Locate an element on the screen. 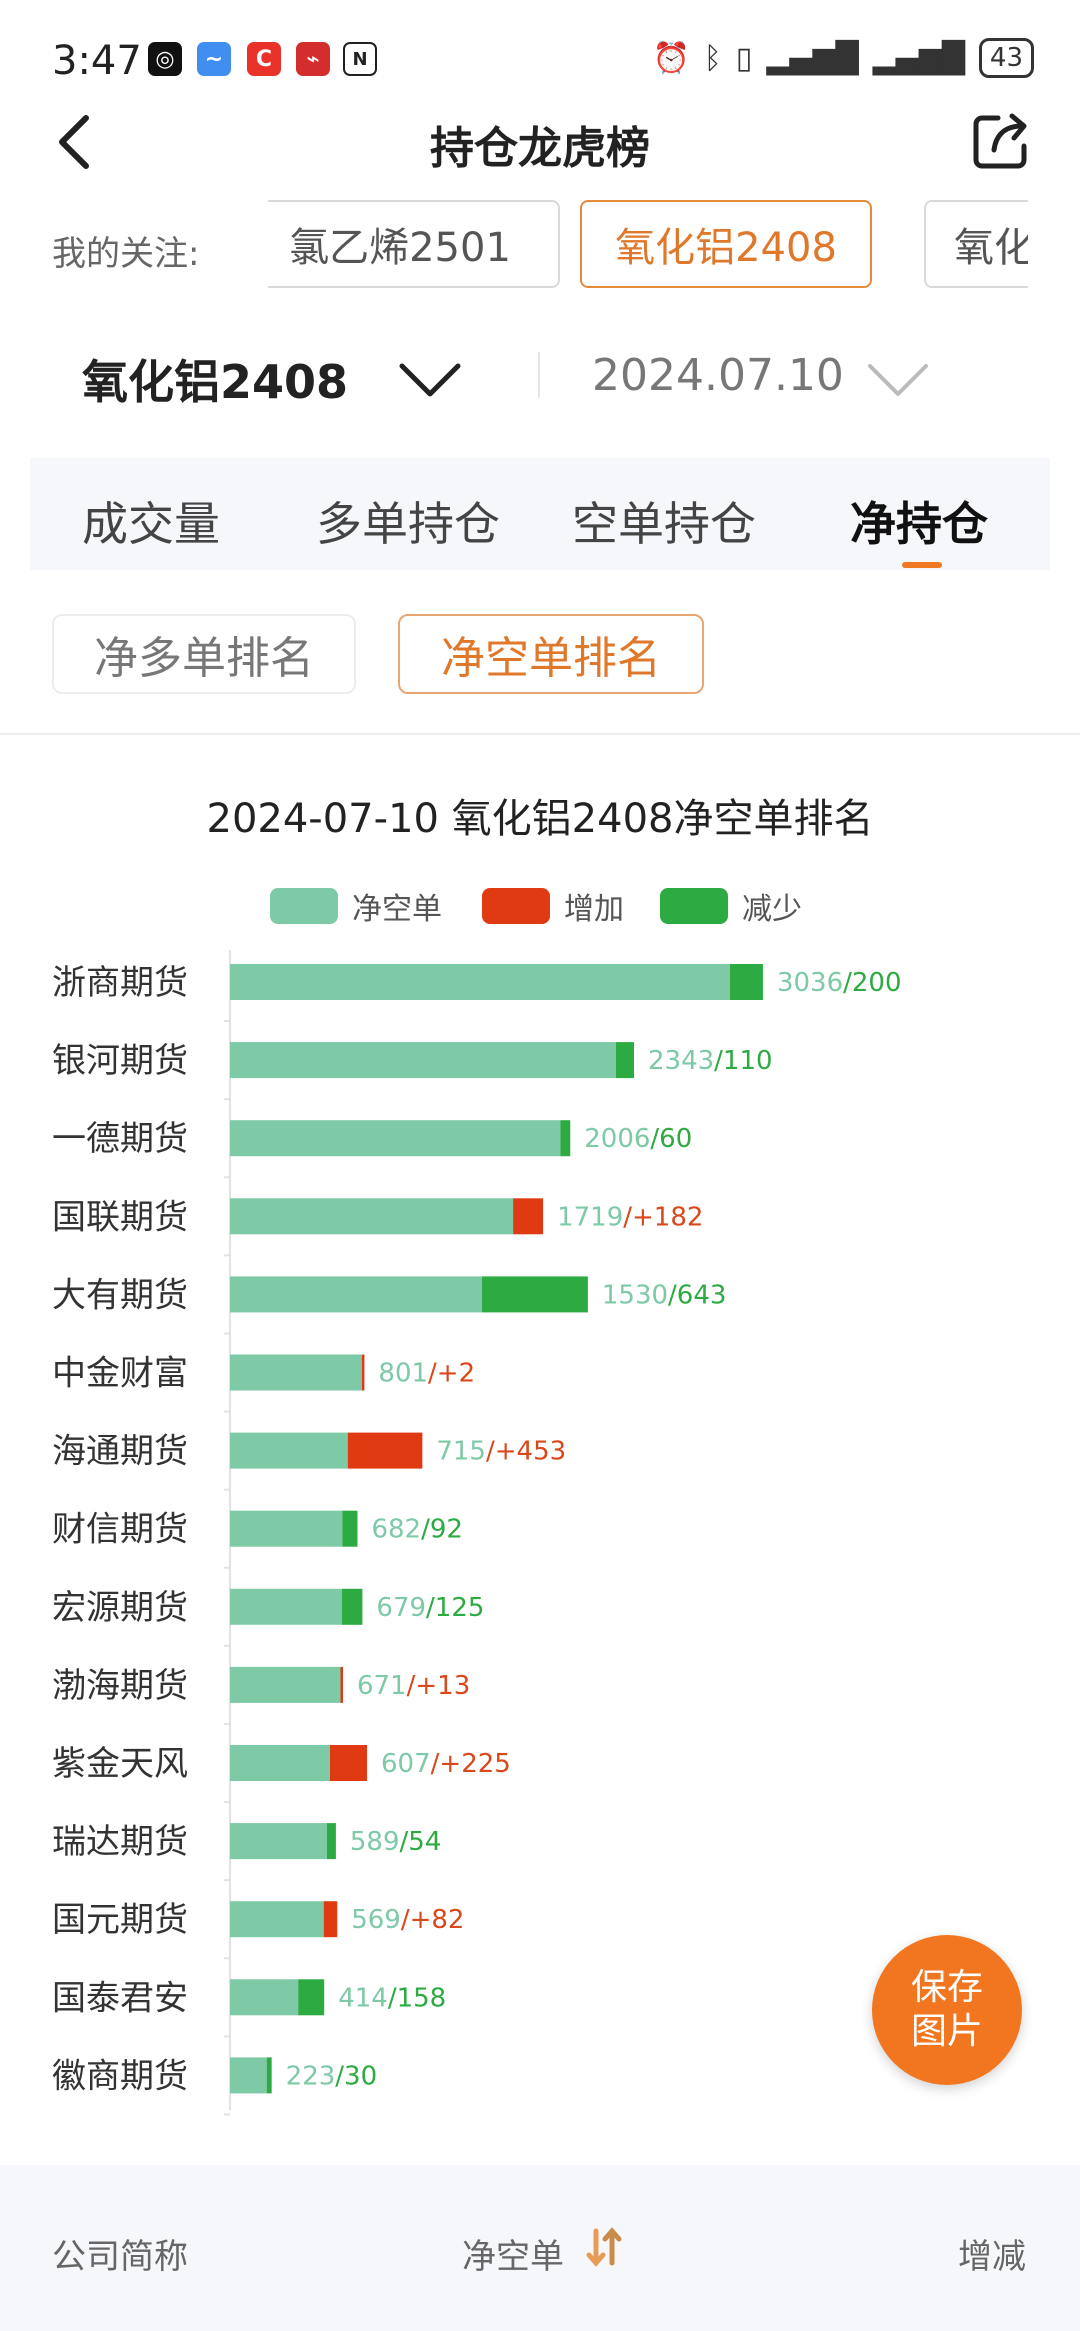  legend-net: 净空单 is located at coordinates (356, 906).